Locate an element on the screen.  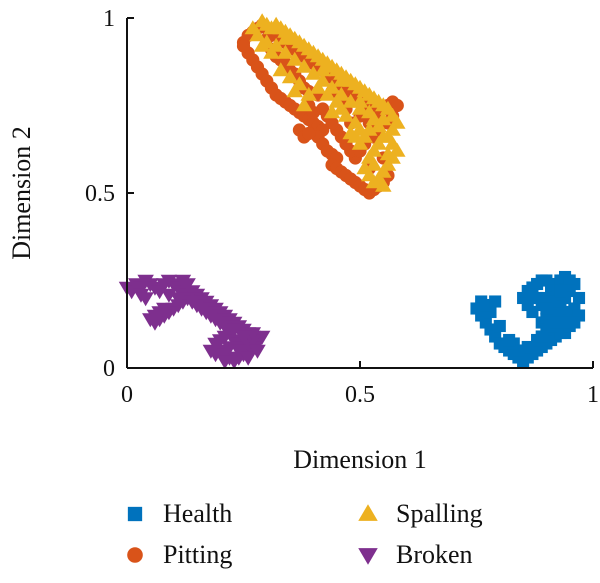
legend-marker-broken is located at coordinates (368, 556).